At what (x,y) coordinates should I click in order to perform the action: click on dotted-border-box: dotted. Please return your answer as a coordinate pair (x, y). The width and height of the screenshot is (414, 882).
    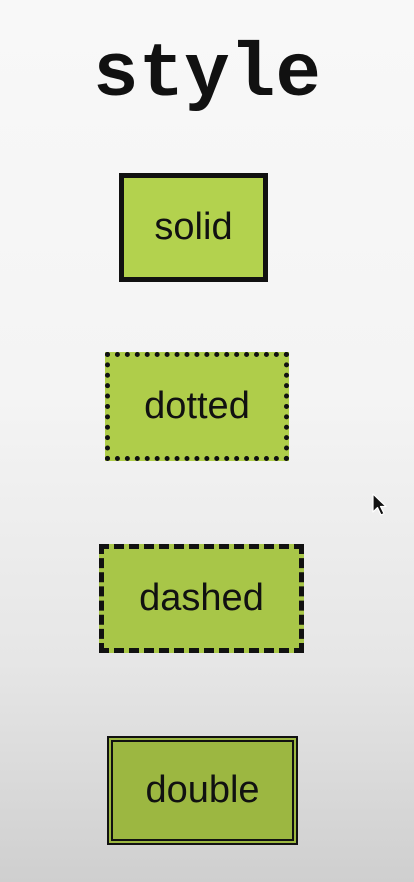
    Looking at the image, I should click on (197, 406).